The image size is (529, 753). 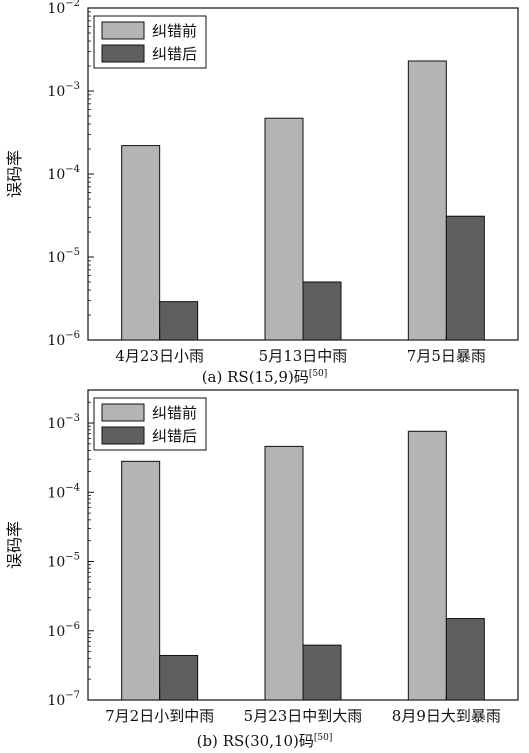 What do you see at coordinates (207, 741) in the screenshot?
I see `caption-b-label: (b)` at bounding box center [207, 741].